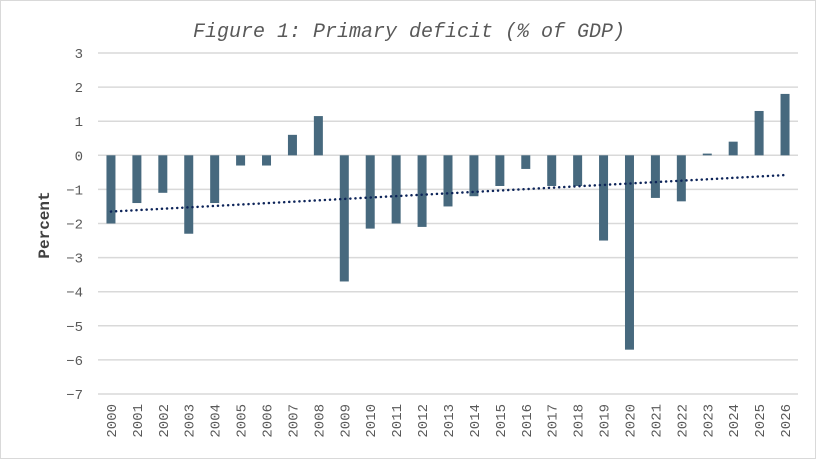 This screenshot has height=459, width=816. Describe the element at coordinates (139, 421) in the screenshot. I see `x-tick-label: 2001` at that location.